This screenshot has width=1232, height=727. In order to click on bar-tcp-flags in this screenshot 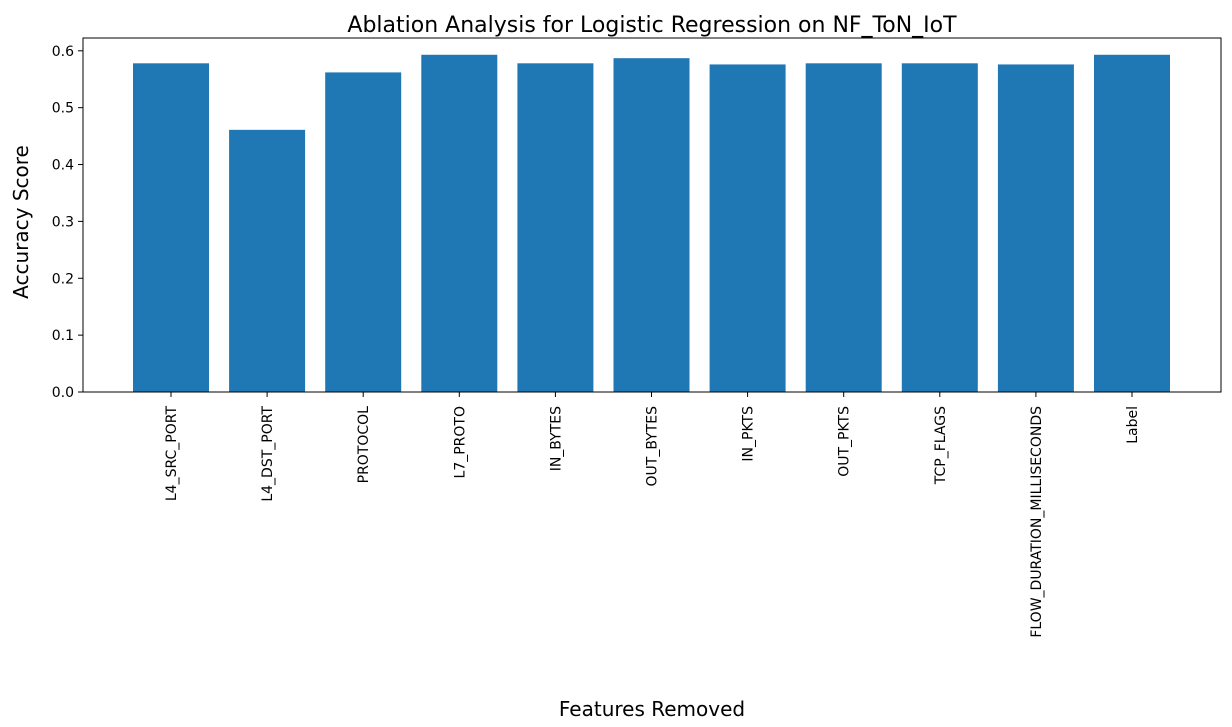, I will do `click(939, 228)`.